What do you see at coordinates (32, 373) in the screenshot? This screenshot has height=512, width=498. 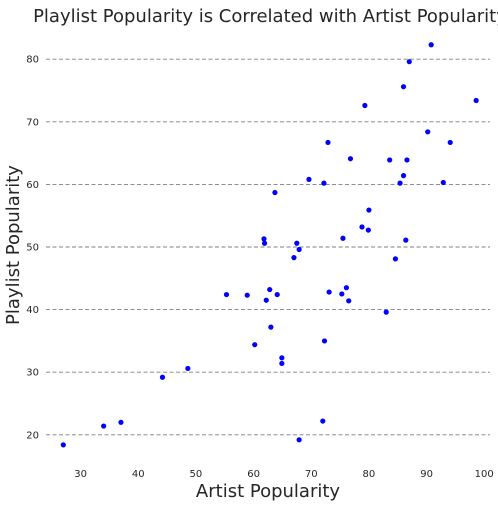 I see `y-tick-label: 30` at bounding box center [32, 373].